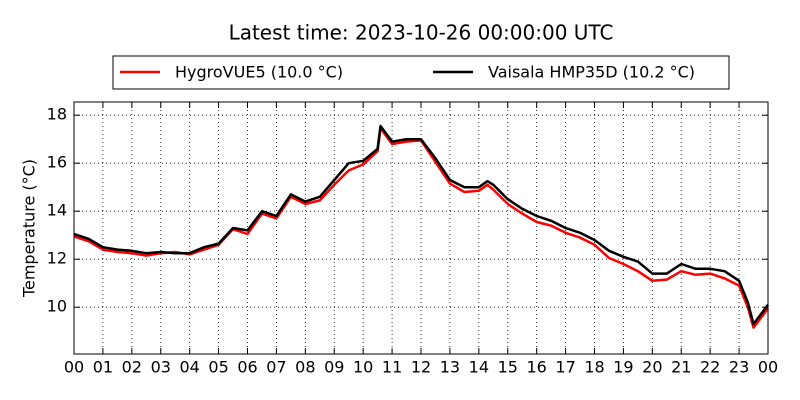 The image size is (800, 400). Describe the element at coordinates (57, 258) in the screenshot. I see `y-tick-label: 12` at that location.